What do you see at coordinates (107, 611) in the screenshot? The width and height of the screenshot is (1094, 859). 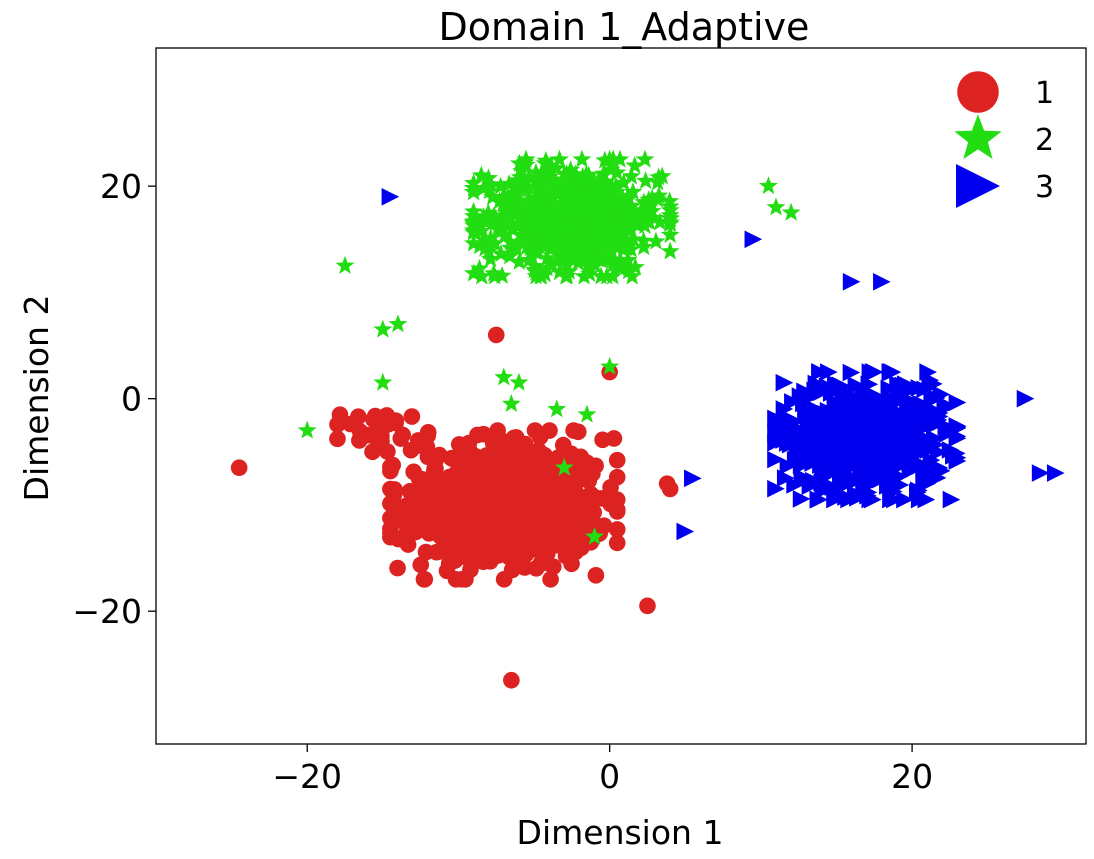 I see `y-tick-label: −20` at bounding box center [107, 611].